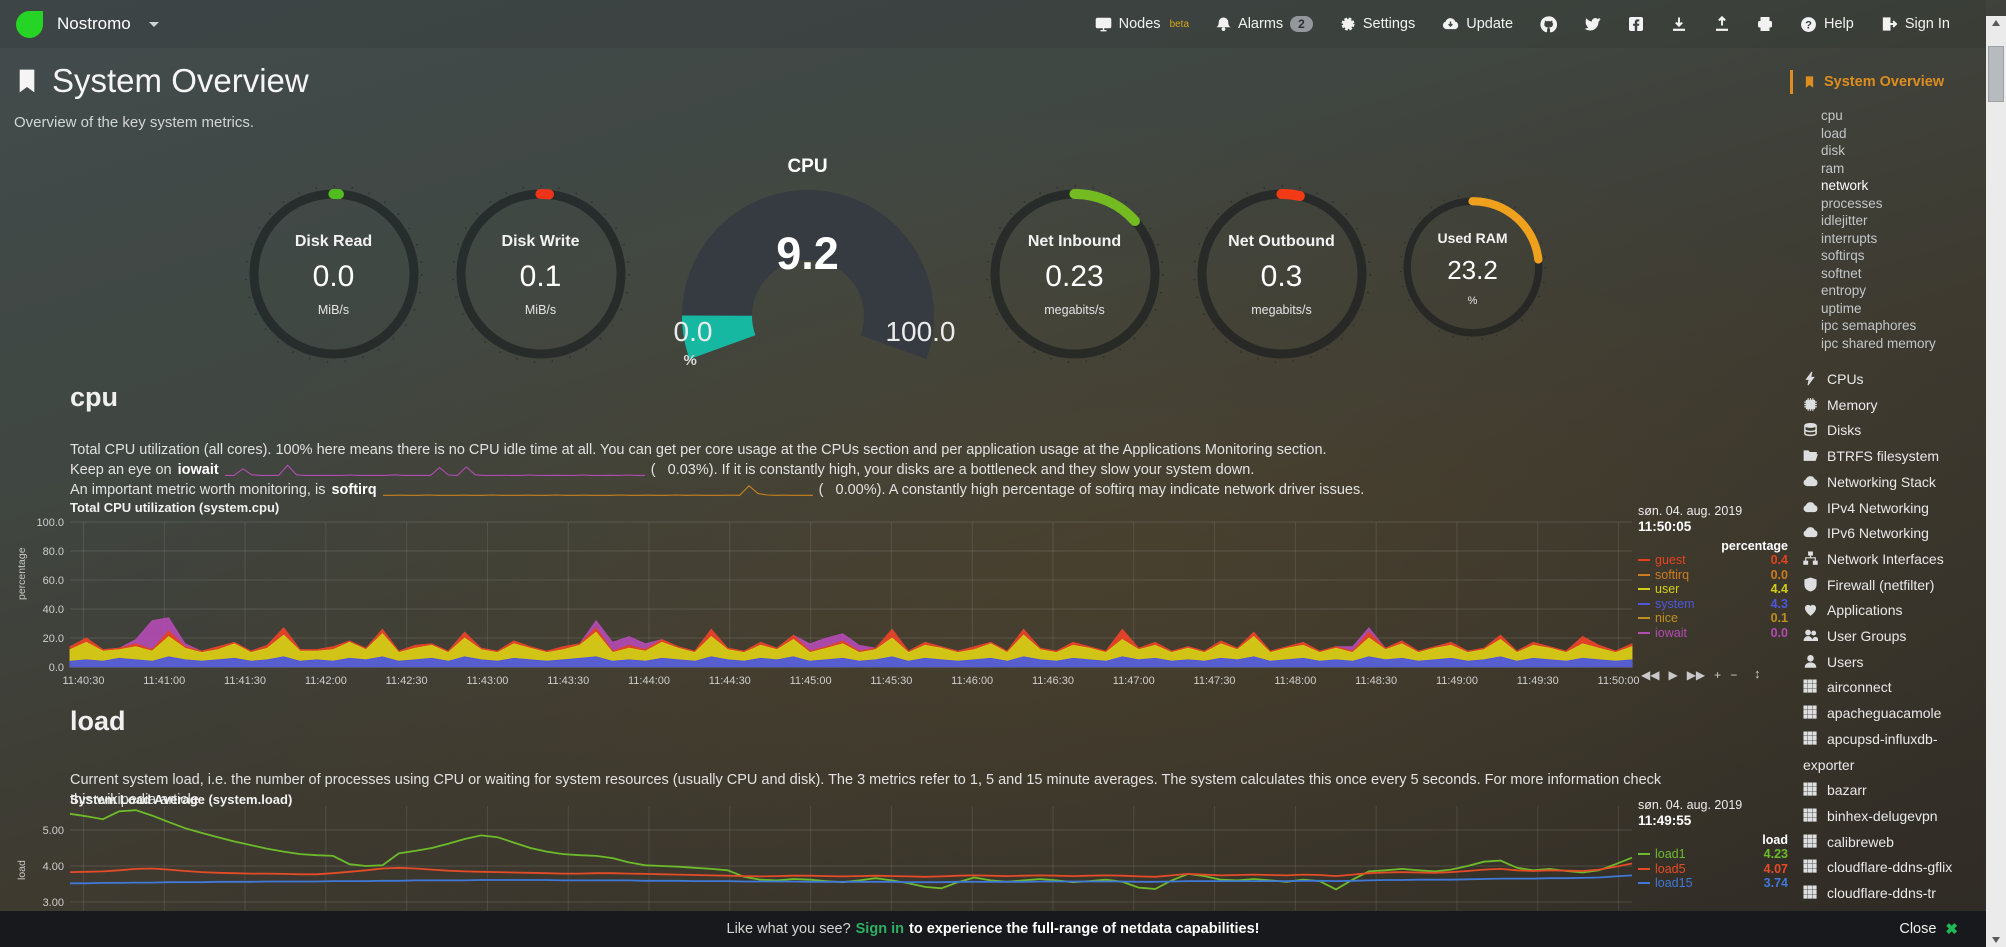  Describe the element at coordinates (94, 23) in the screenshot. I see `hostname: Nostromo` at that location.